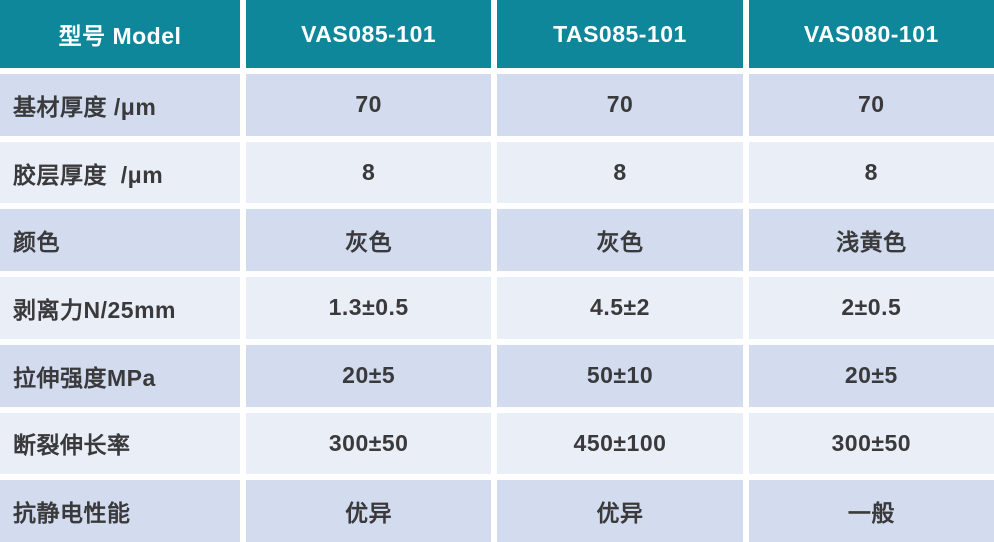  Describe the element at coordinates (369, 240) in the screenshot. I see `cell-color-vas085: 灰色` at that location.